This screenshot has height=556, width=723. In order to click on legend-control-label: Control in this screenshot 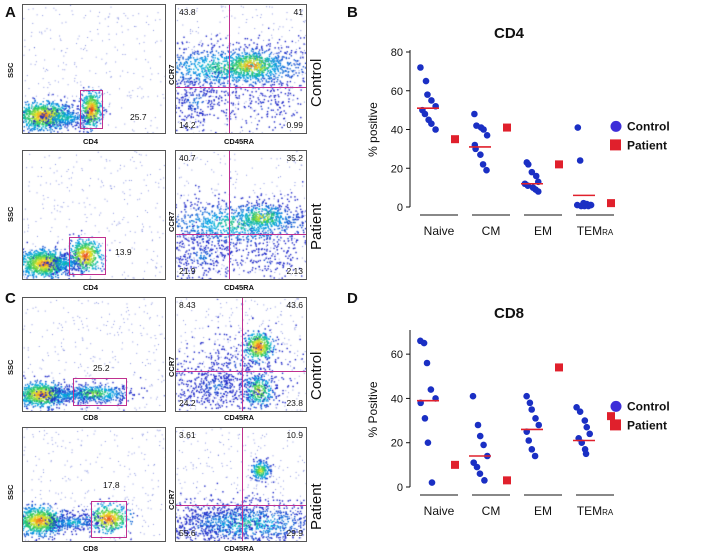, I will do `click(648, 406)`.